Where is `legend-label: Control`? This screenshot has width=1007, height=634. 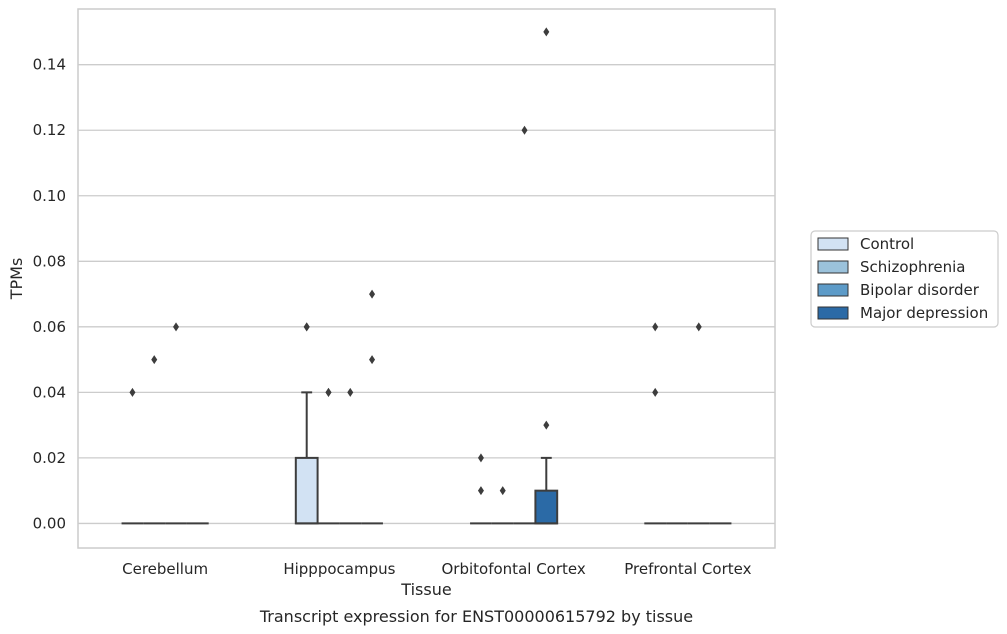 legend-label: Control is located at coordinates (887, 244).